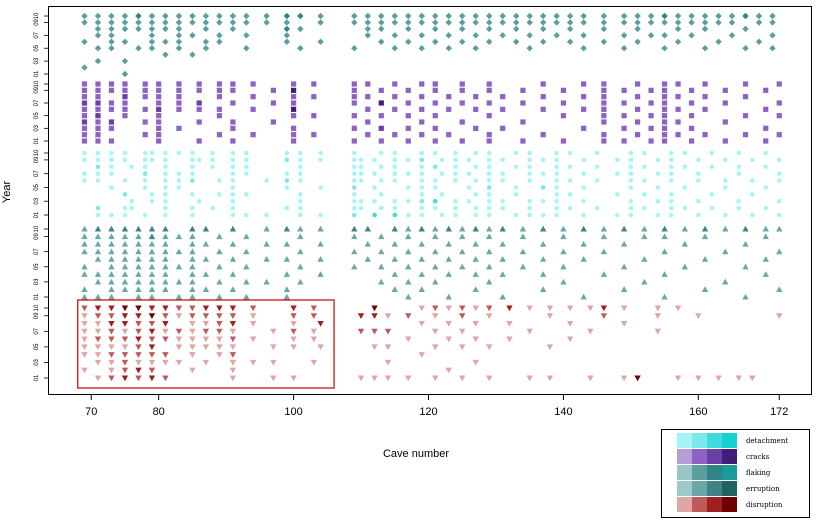 The height and width of the screenshot is (529, 816). Describe the element at coordinates (763, 489) in the screenshot. I see `legend-label-erruption: erruption` at that location.